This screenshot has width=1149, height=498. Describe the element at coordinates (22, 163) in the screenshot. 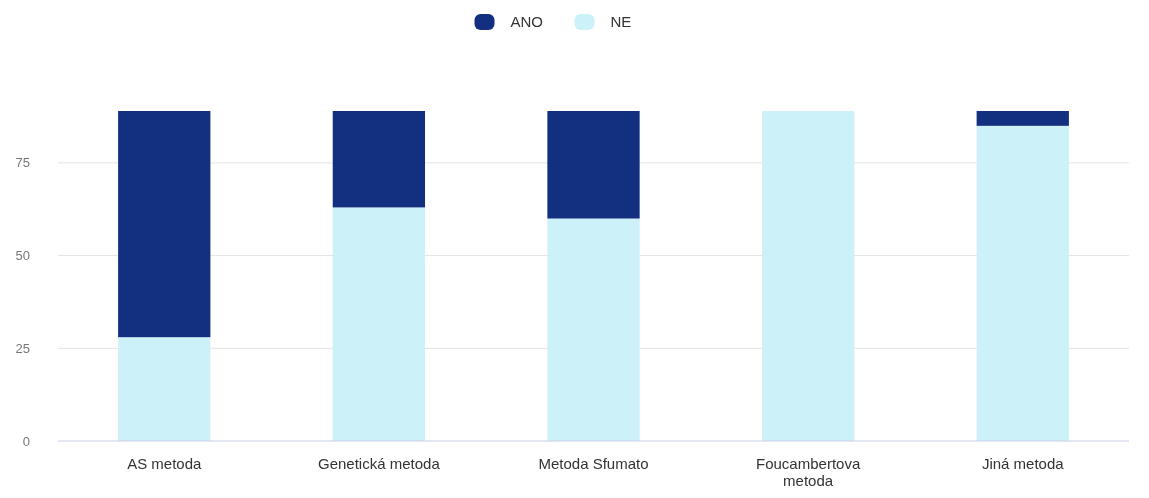

I see `y-tick-label: 75` at that location.